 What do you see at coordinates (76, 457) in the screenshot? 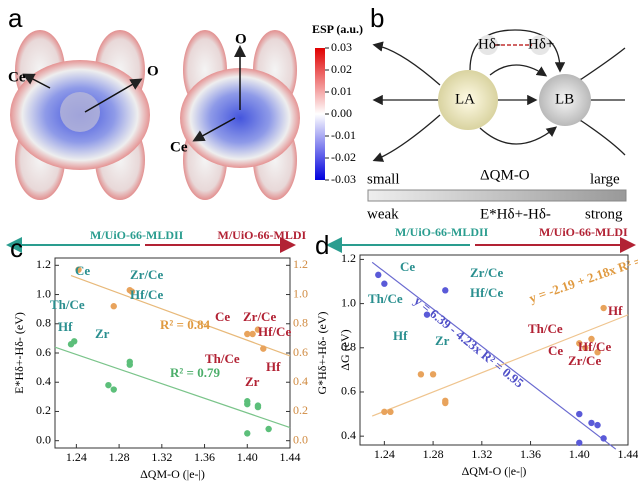
I see `x-tick-label: 1.24` at bounding box center [76, 457].